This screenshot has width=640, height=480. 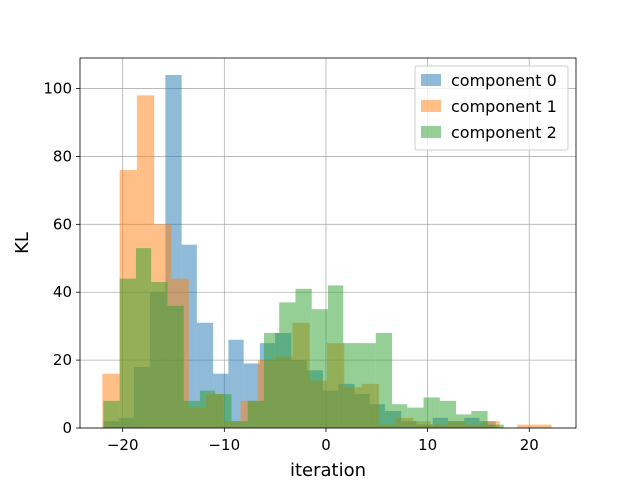 What do you see at coordinates (504, 106) in the screenshot?
I see `legend-entry: component 1` at bounding box center [504, 106].